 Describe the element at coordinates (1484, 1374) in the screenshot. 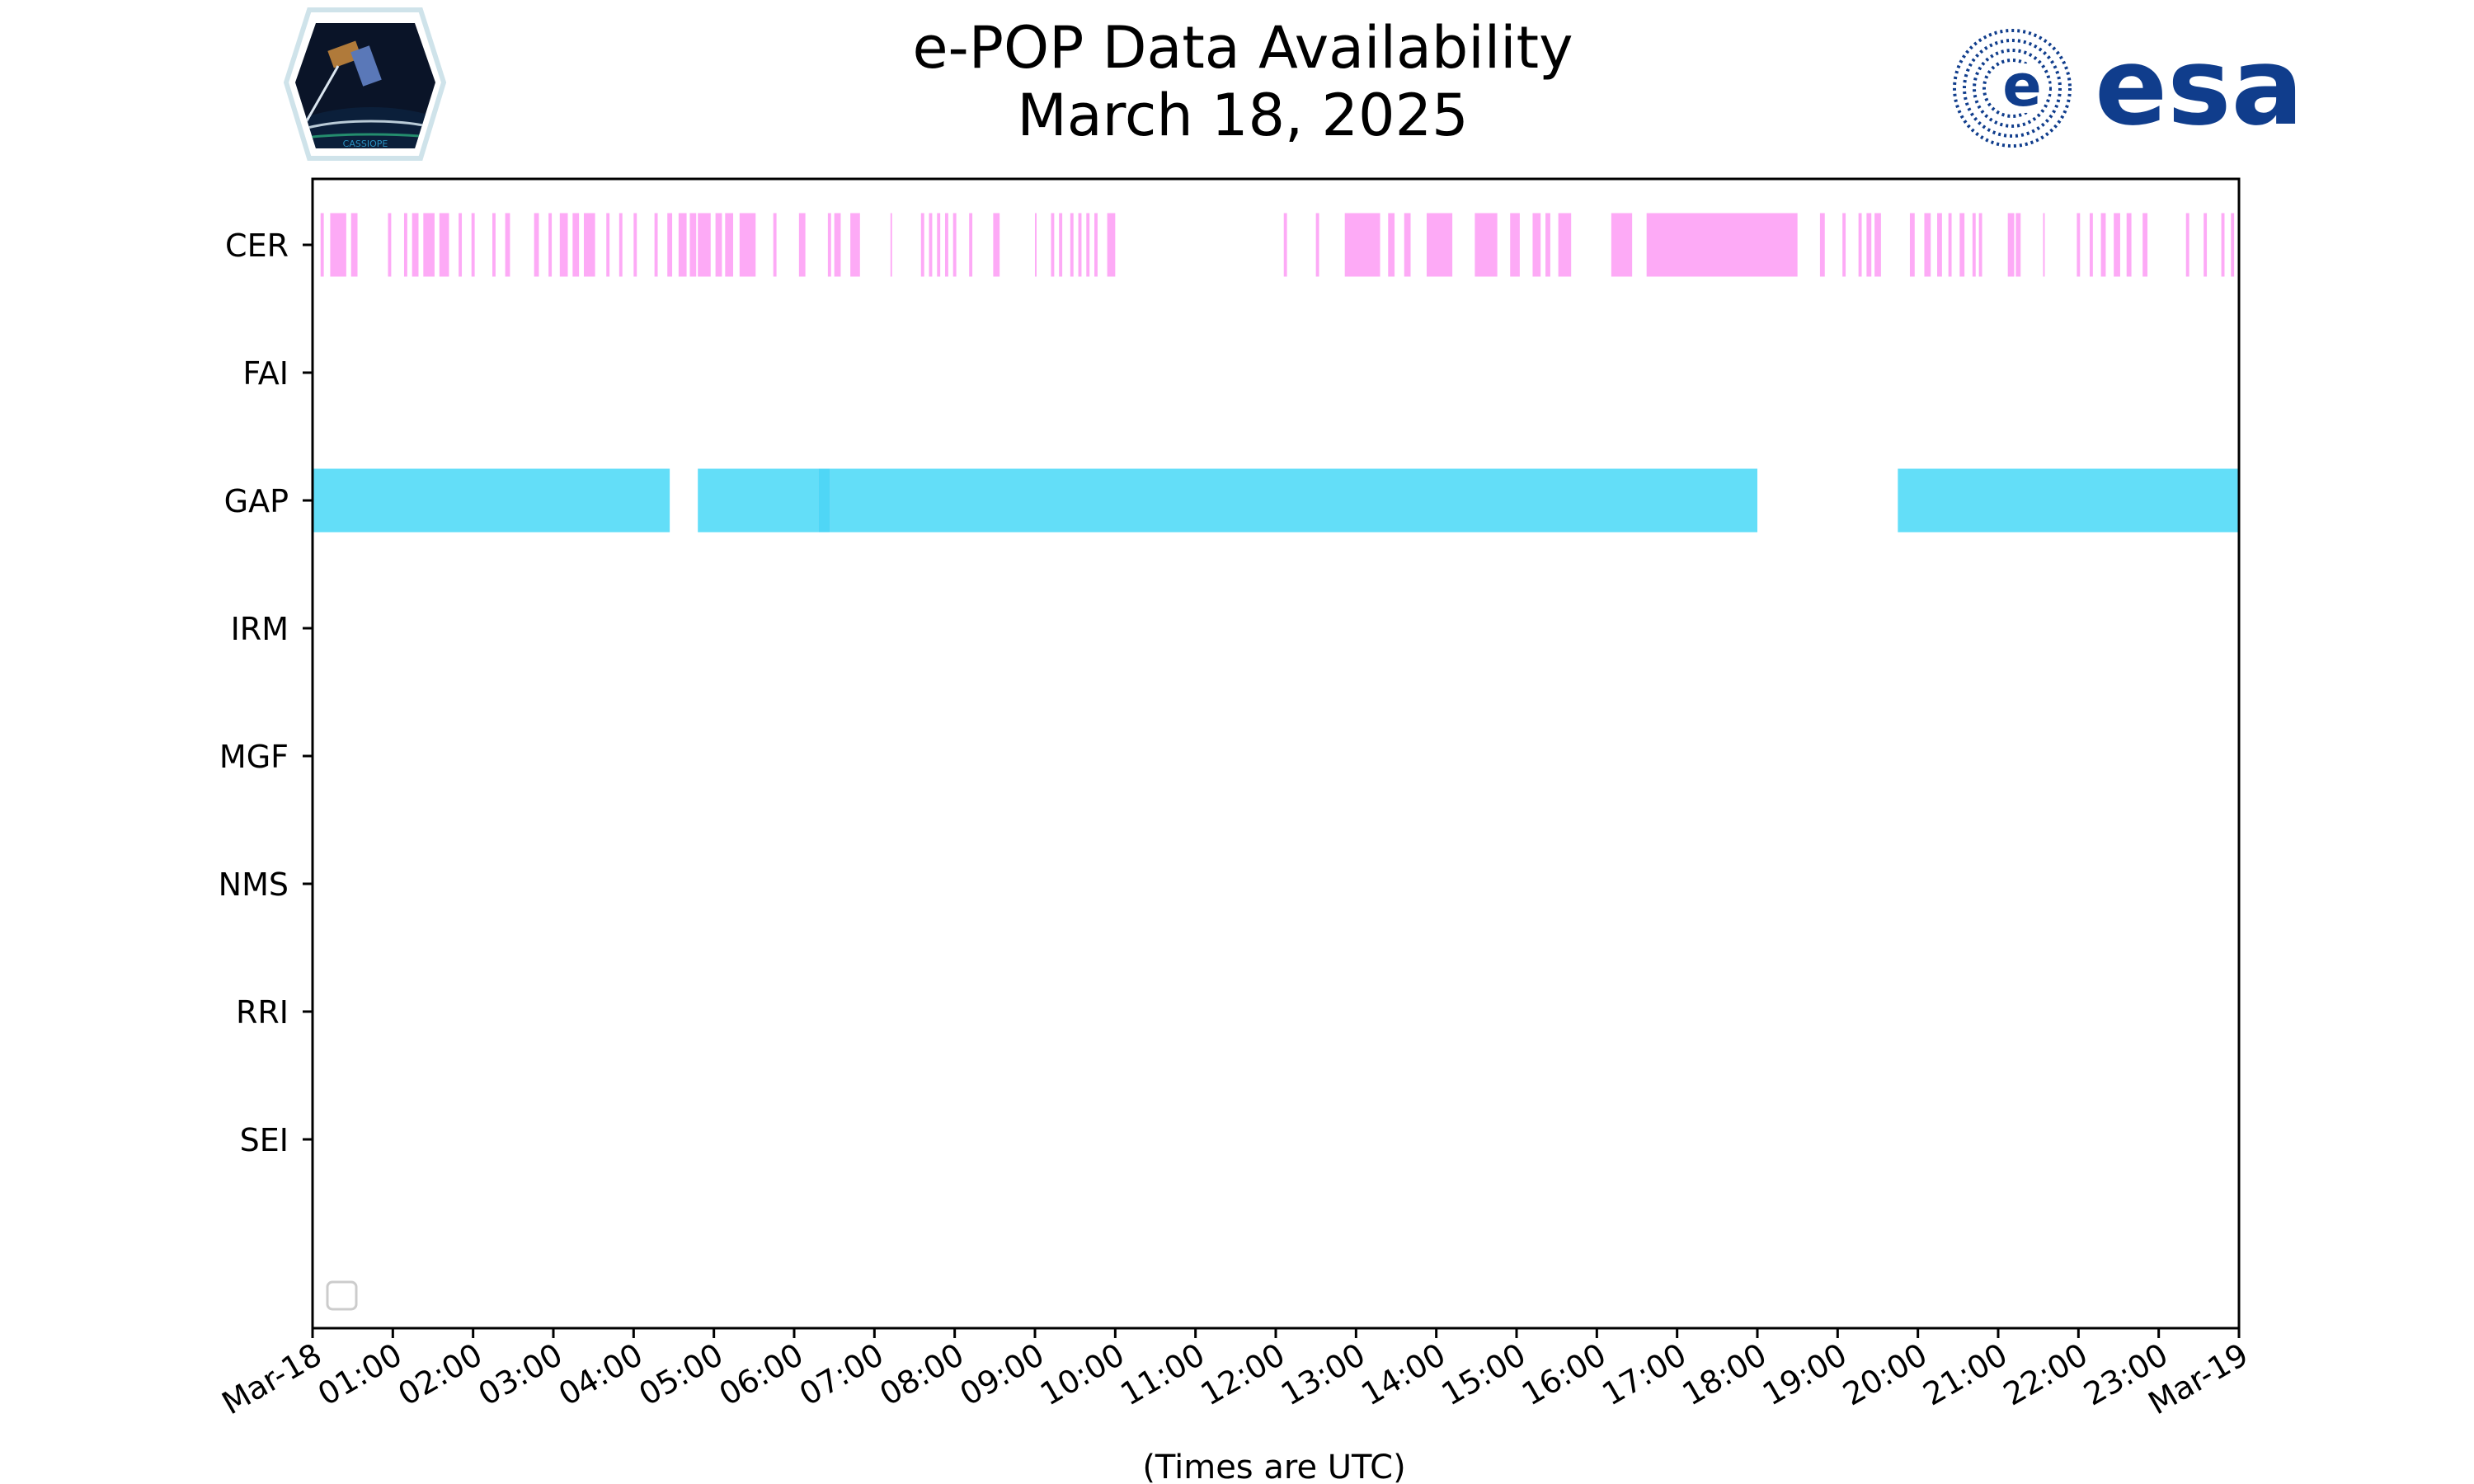

I see `x-tick-label: 15:00` at that location.